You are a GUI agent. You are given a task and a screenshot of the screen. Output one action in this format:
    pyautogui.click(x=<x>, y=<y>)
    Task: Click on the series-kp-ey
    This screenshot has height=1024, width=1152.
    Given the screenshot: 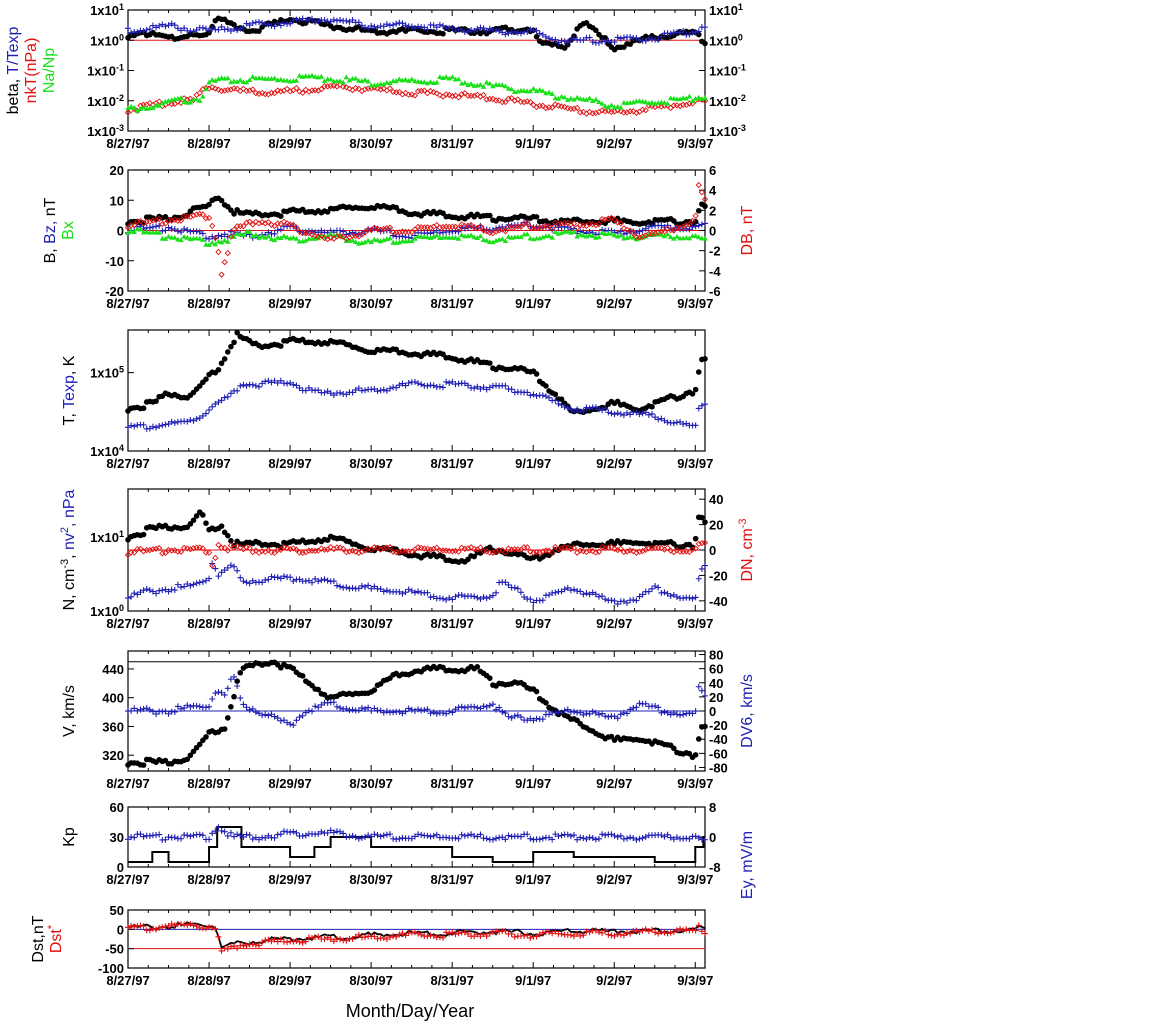 What is the action you would take?
    pyautogui.click(x=416, y=833)
    